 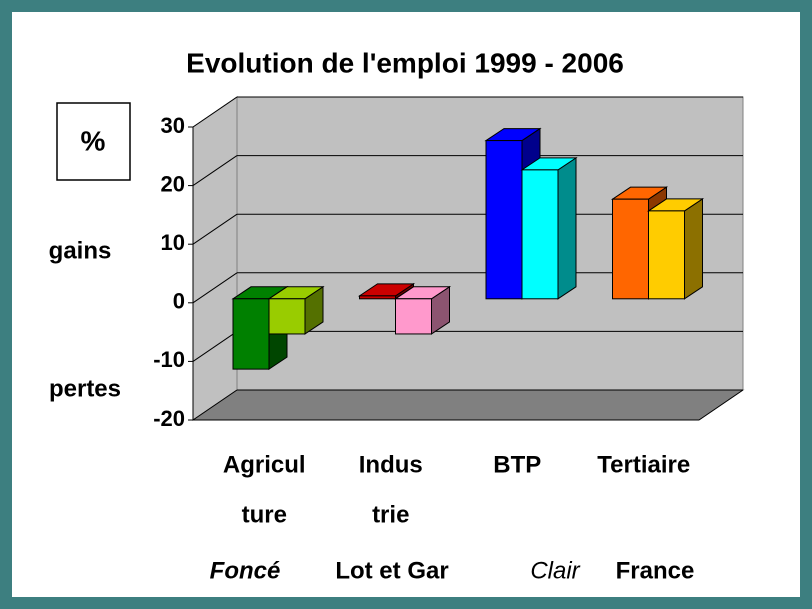 I want to click on y-tick-label: 20, so click(x=173, y=183).